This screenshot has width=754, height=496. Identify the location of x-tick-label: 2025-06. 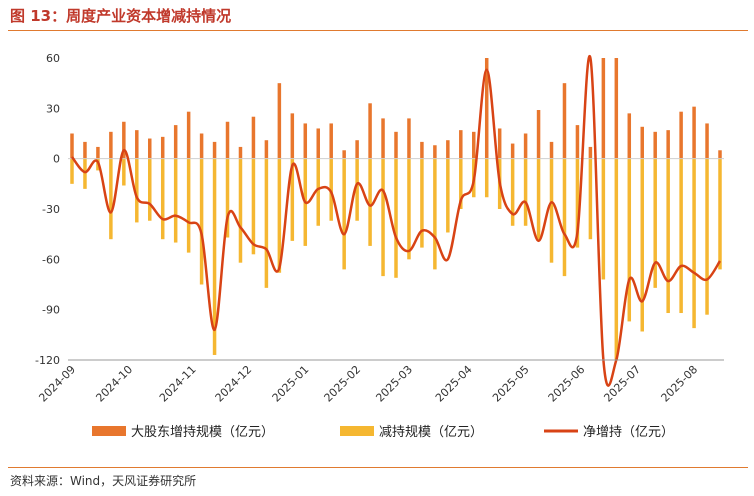
(567, 384).